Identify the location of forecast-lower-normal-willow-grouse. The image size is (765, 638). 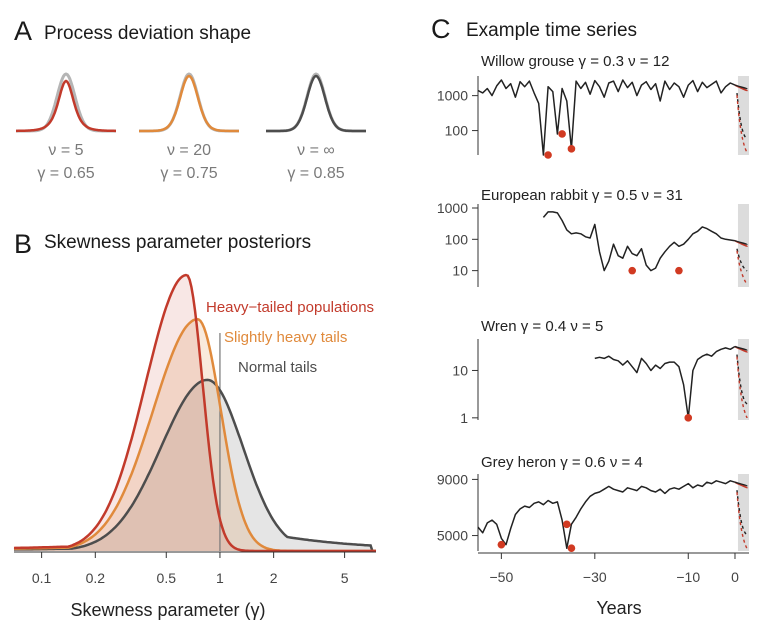
(742, 116).